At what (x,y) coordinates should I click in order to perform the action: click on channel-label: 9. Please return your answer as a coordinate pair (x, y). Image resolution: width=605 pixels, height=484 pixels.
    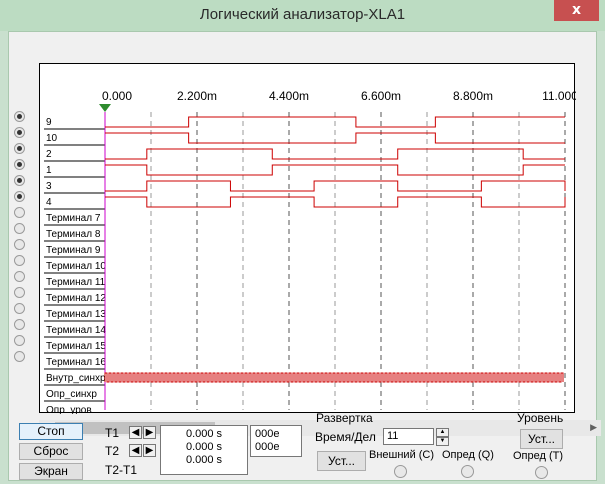
    Looking at the image, I should click on (49, 122).